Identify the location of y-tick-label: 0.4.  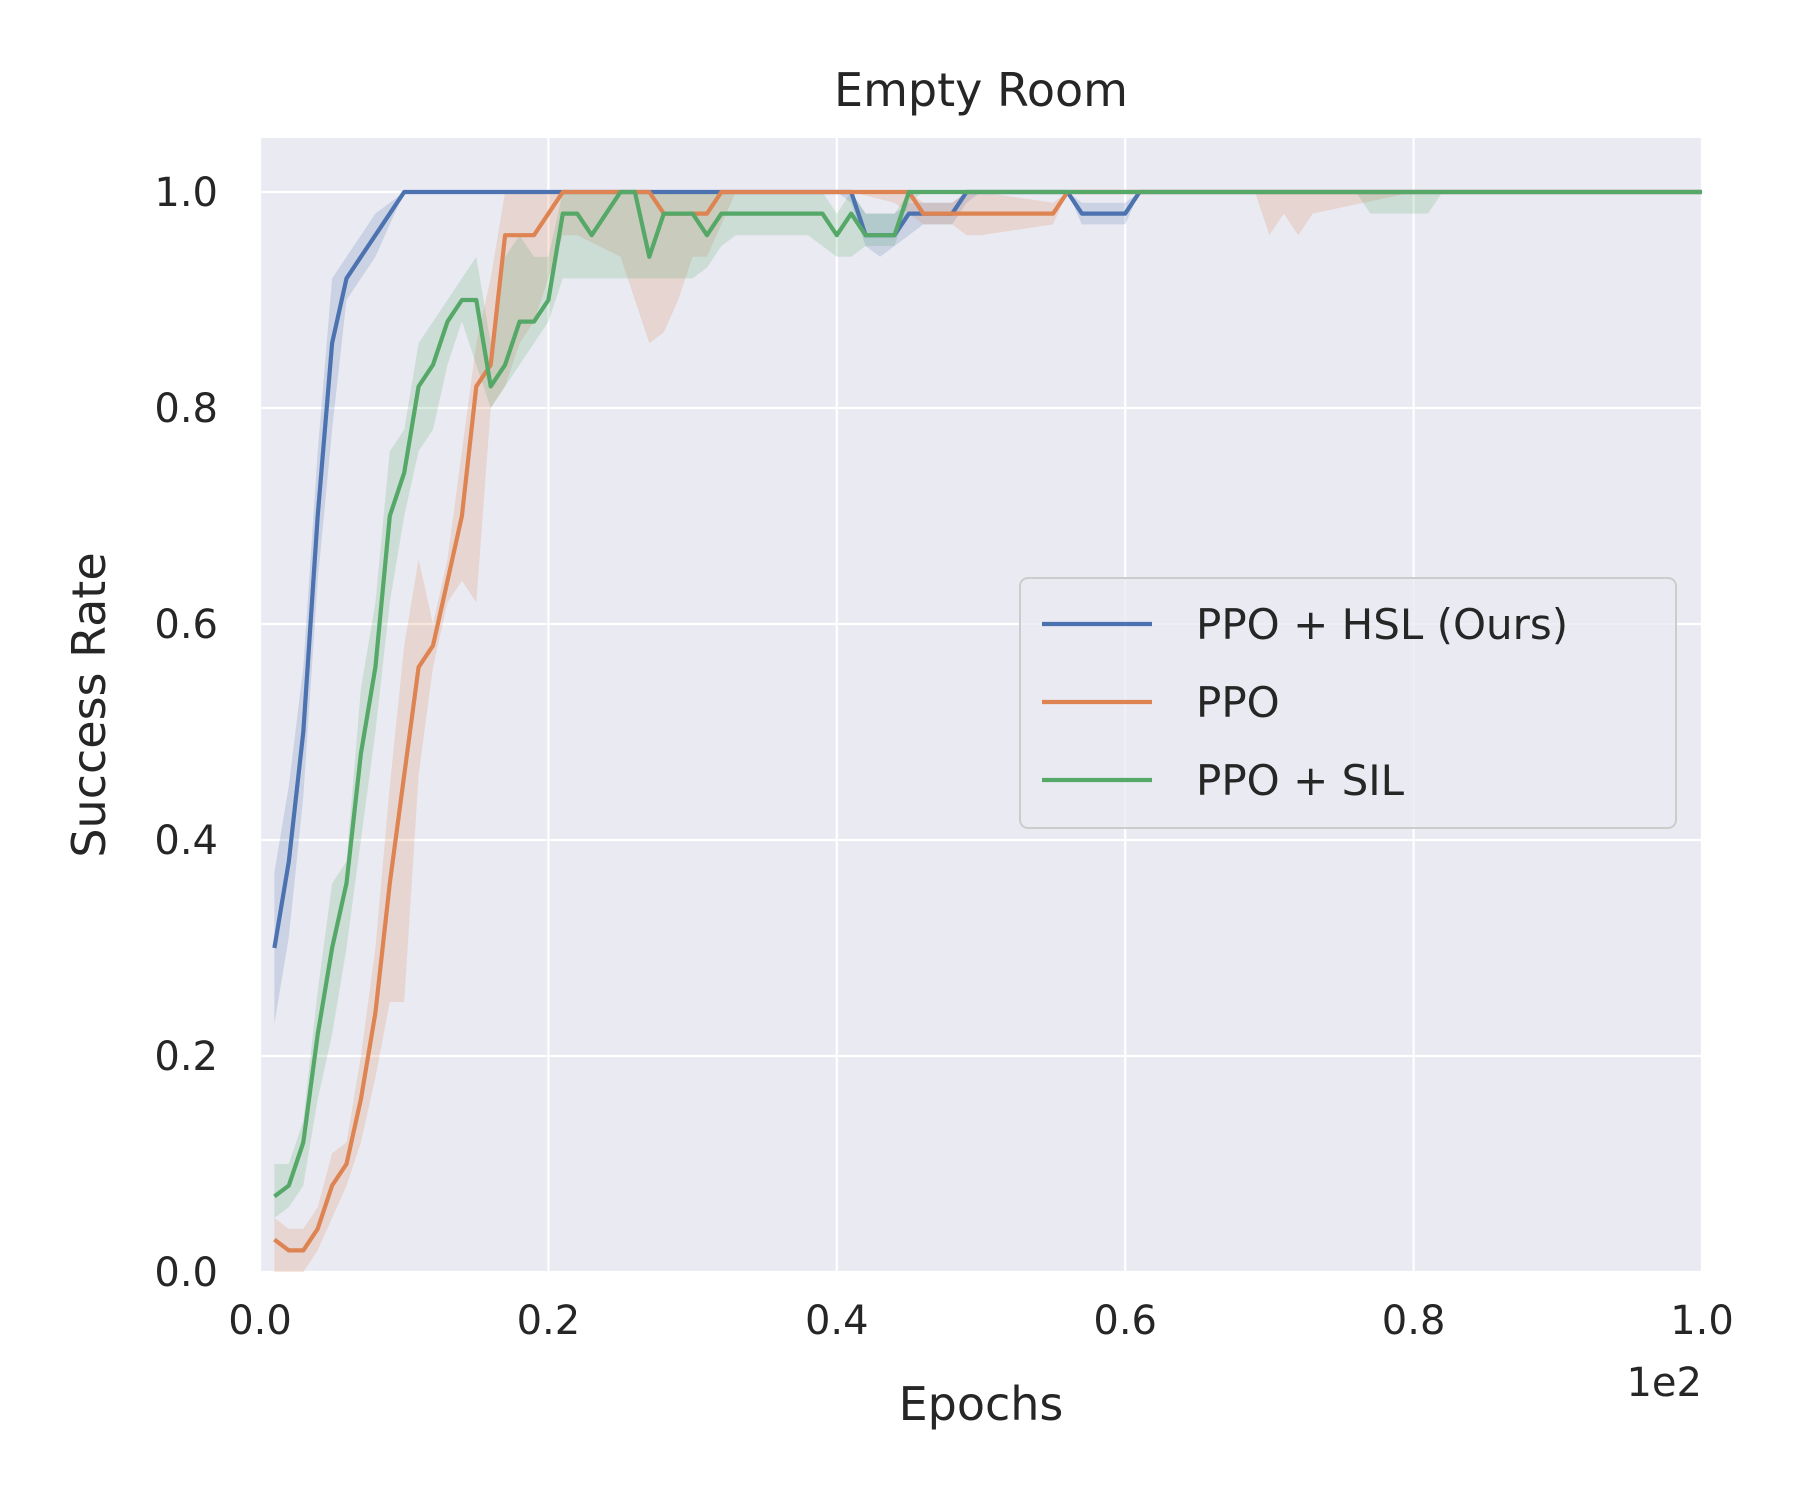
(186, 841).